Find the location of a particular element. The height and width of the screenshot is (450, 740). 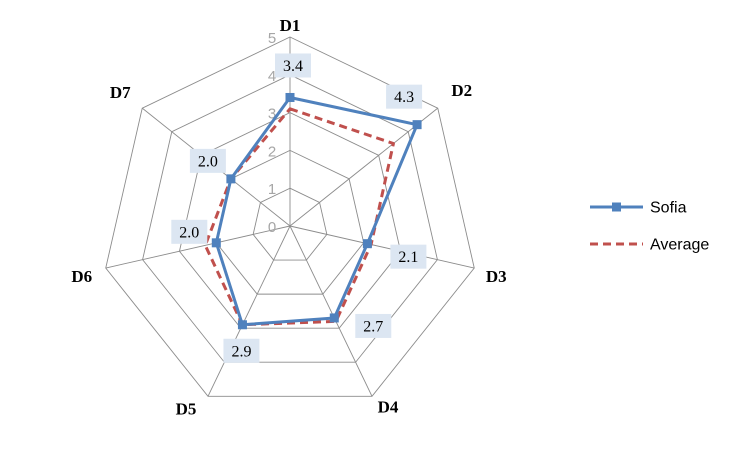

legend: Sofia Average is located at coordinates (649, 227).